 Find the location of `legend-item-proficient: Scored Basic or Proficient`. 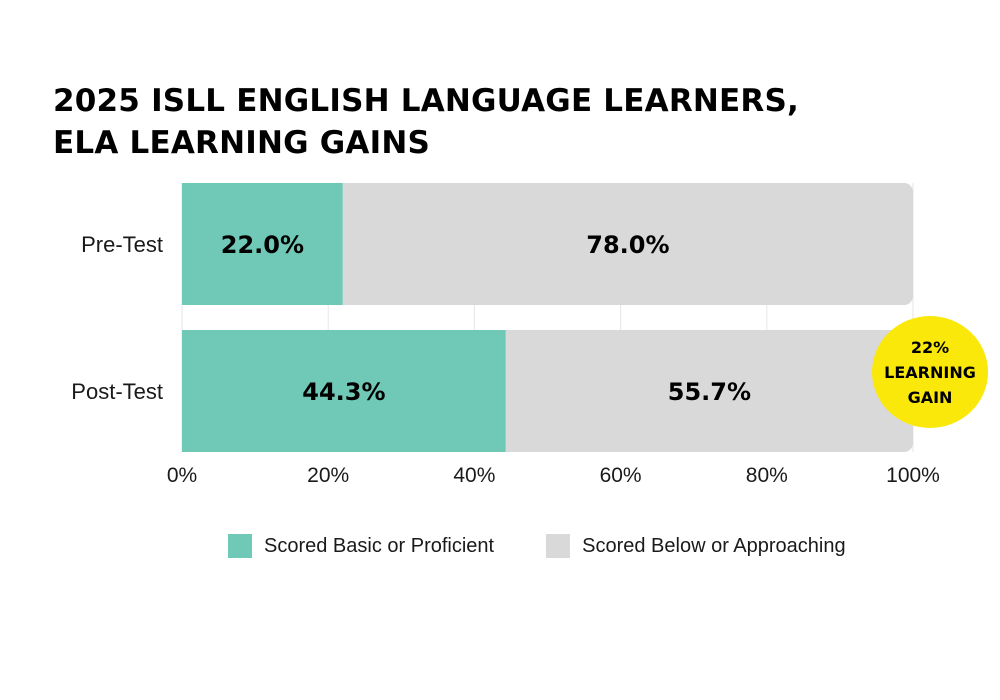

legend-item-proficient: Scored Basic or Proficient is located at coordinates (361, 546).